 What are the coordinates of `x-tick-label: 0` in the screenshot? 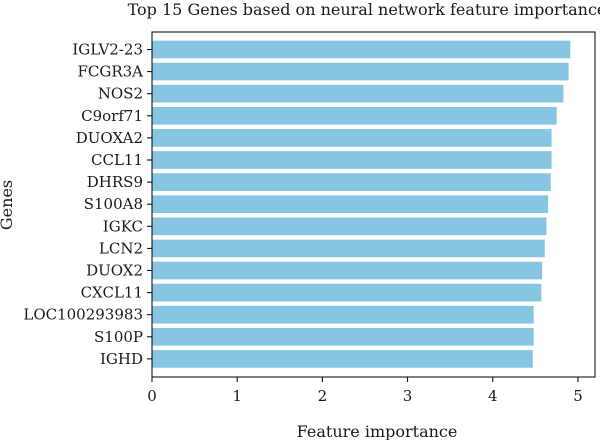 It's located at (152, 396).